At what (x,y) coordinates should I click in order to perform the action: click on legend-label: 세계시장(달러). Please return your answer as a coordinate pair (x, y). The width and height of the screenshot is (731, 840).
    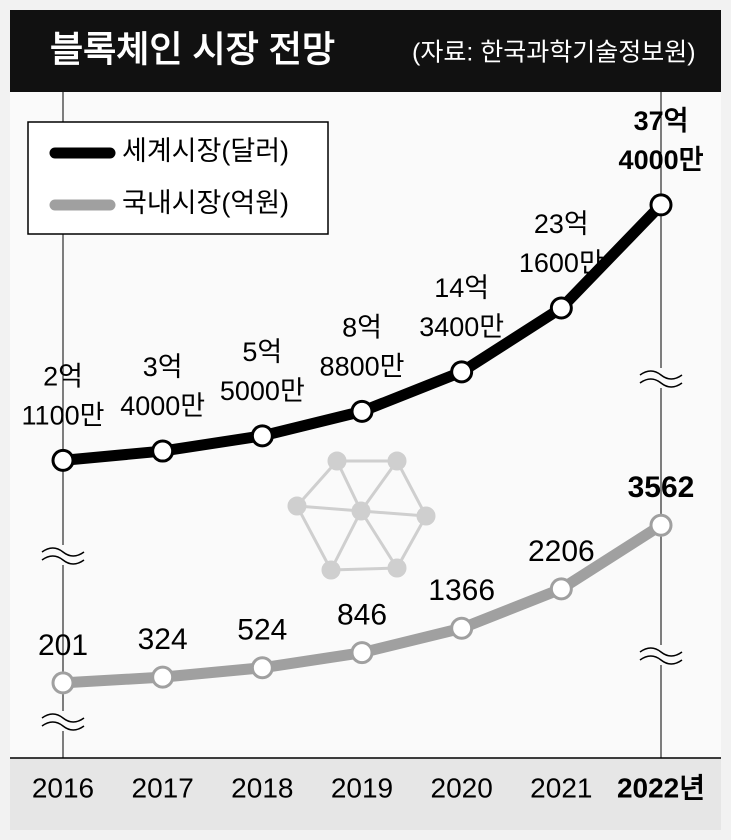
    Looking at the image, I should click on (205, 151).